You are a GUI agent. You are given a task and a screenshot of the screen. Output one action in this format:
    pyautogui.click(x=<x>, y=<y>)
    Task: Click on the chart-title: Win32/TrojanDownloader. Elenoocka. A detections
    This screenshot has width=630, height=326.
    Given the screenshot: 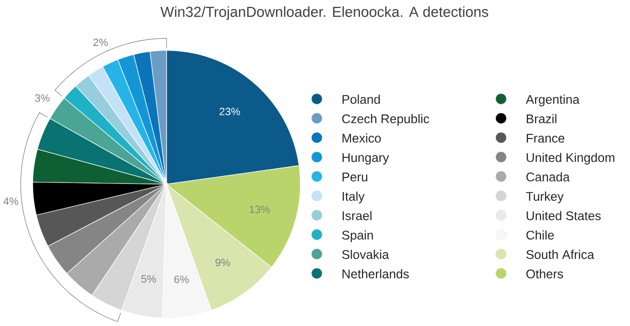 What is the action you would take?
    pyautogui.click(x=324, y=13)
    